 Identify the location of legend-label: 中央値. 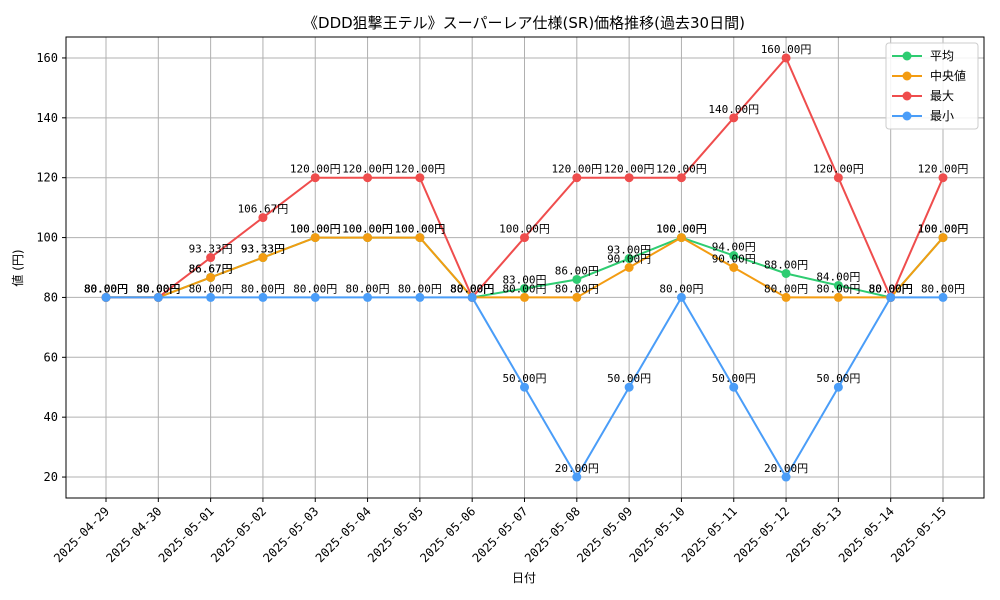
(948, 75).